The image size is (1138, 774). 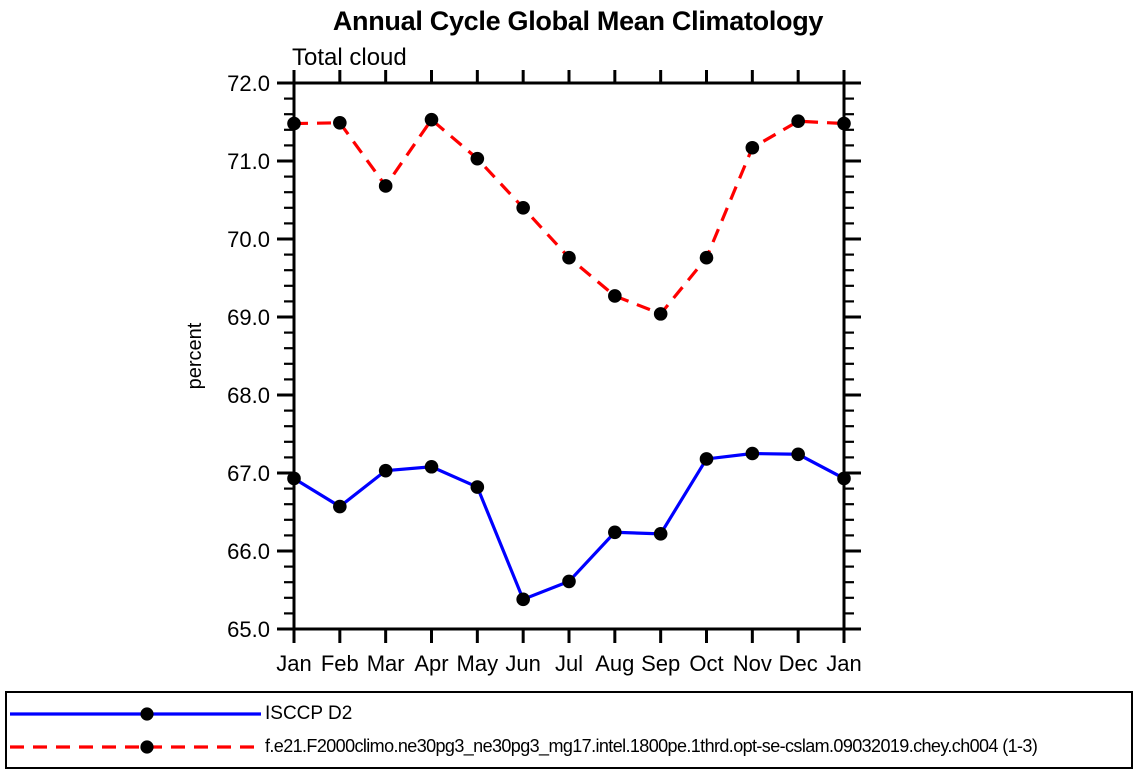 I want to click on legend-marker-1-icon, so click(x=147, y=746).